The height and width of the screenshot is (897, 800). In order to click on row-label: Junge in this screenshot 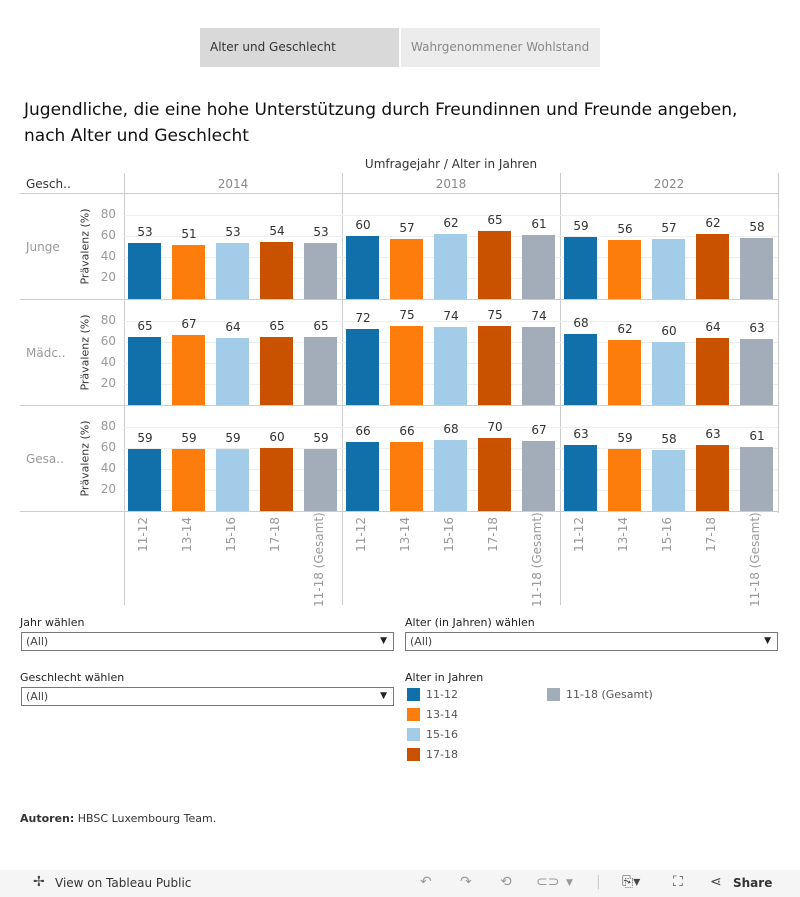, I will do `click(43, 247)`.